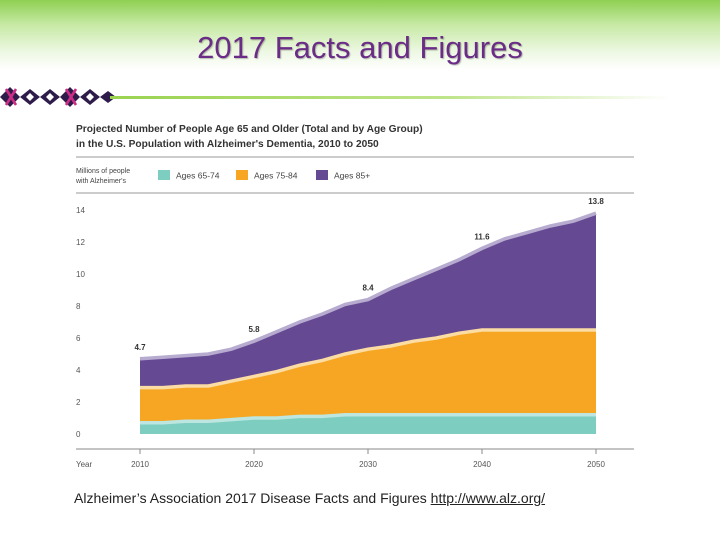 The width and height of the screenshot is (720, 540). Describe the element at coordinates (140, 464) in the screenshot. I see `x-tick-label: 2010` at that location.